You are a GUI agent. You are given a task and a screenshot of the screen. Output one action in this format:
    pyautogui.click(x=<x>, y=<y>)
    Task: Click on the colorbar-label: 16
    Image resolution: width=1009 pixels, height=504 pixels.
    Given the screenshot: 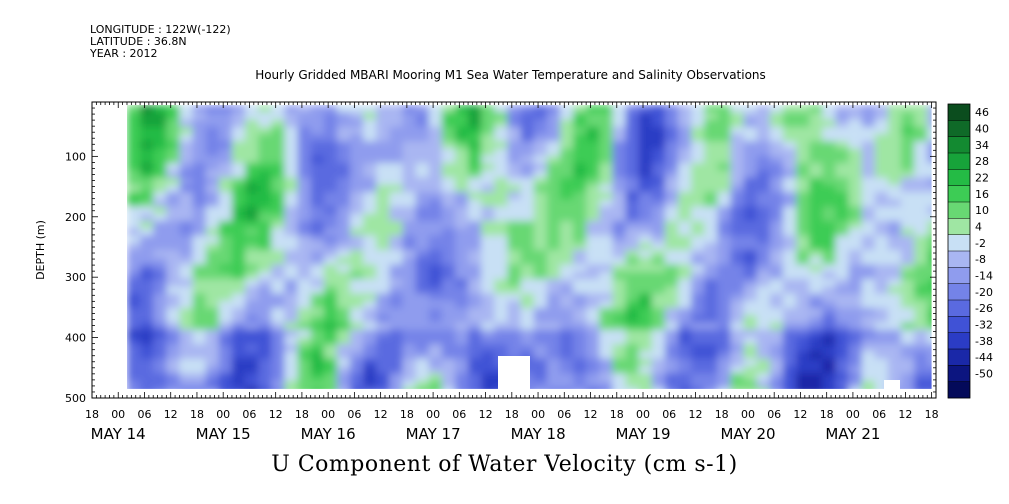 What is the action you would take?
    pyautogui.click(x=982, y=194)
    